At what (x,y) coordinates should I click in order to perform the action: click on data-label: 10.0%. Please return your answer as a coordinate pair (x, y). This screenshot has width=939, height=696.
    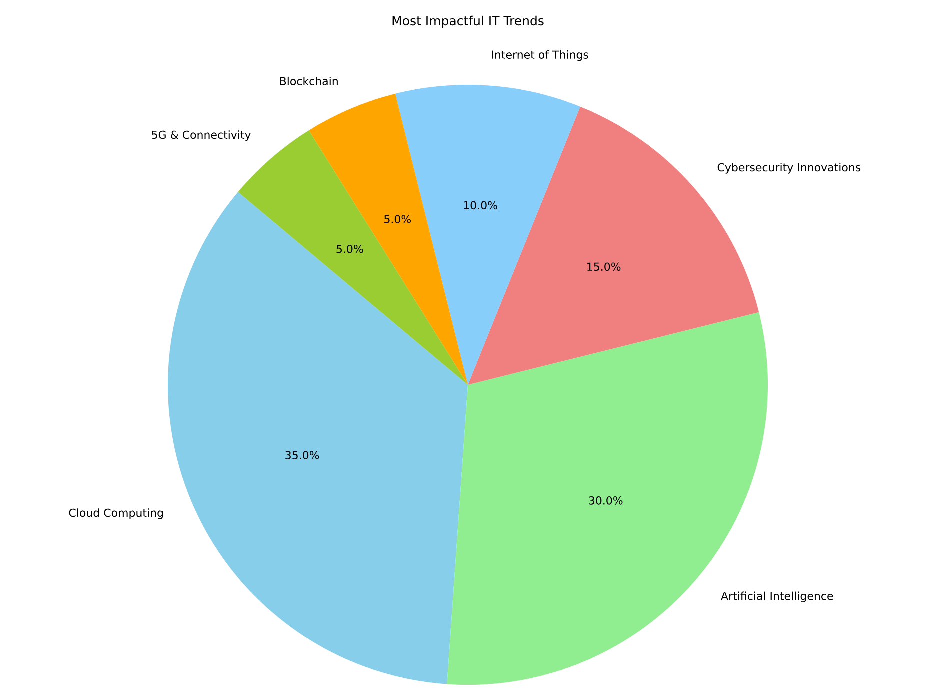
    Looking at the image, I should click on (481, 205).